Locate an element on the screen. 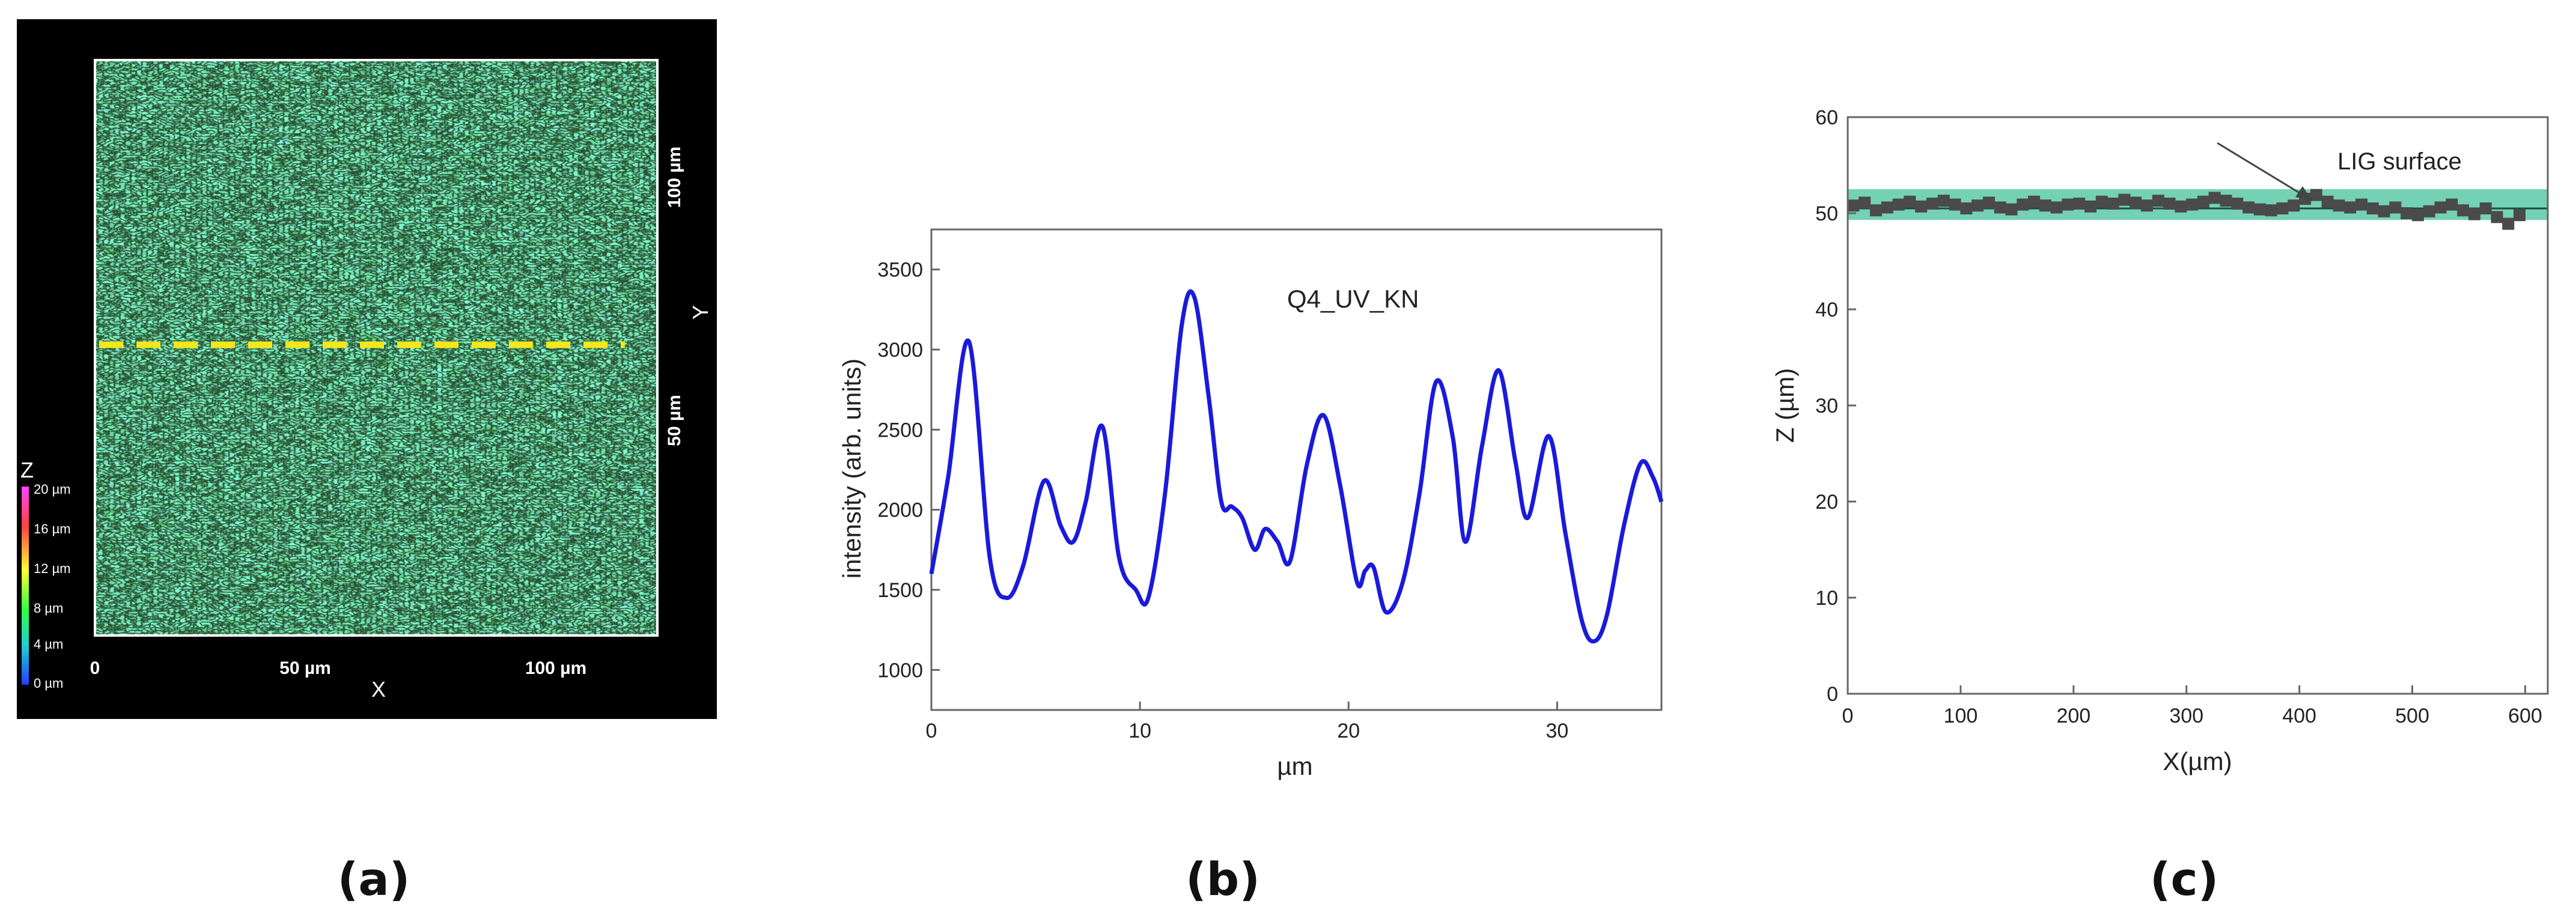  surface-x-tick-label: 100 is located at coordinates (1961, 716).